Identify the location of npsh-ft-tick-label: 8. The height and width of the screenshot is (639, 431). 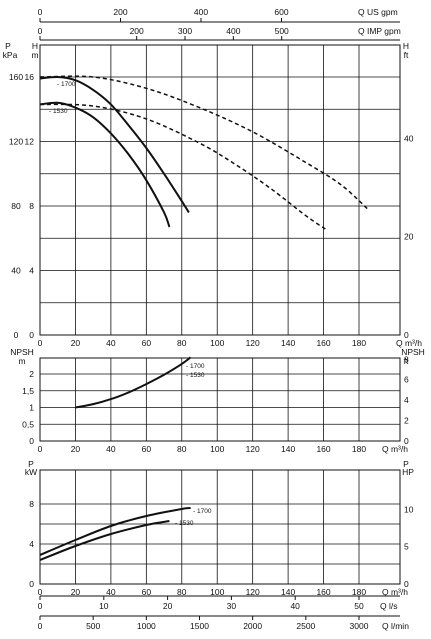
(406, 359).